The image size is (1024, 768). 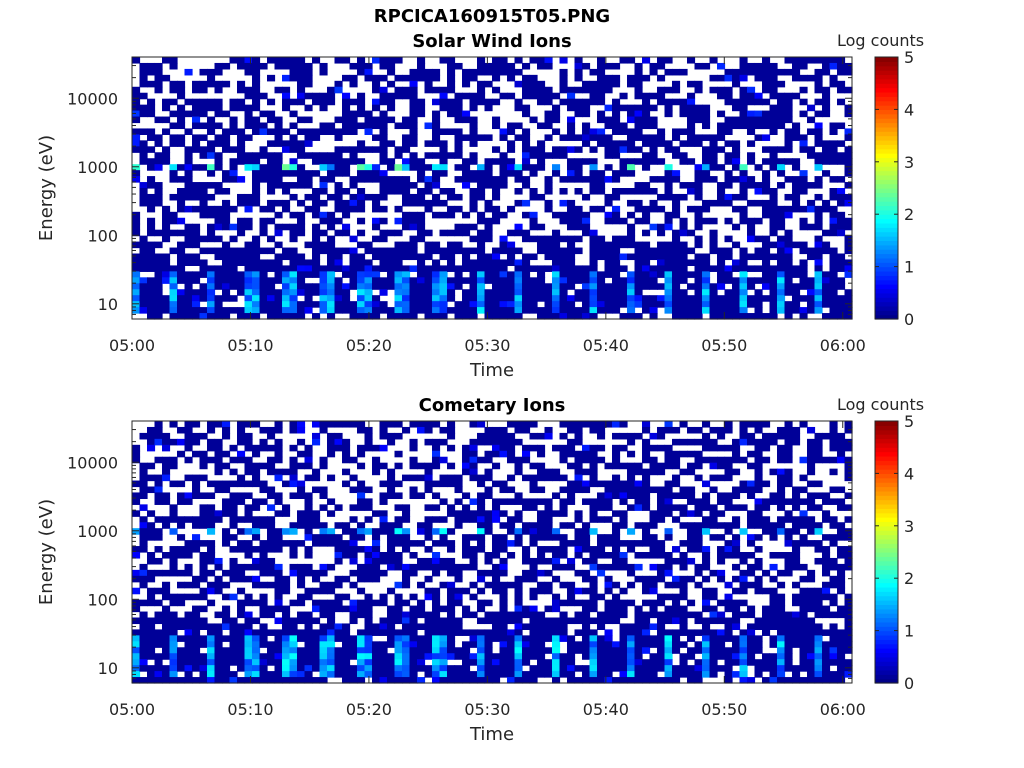 What do you see at coordinates (492, 16) in the screenshot?
I see `figure-title: RPCICA160915T05.PNG` at bounding box center [492, 16].